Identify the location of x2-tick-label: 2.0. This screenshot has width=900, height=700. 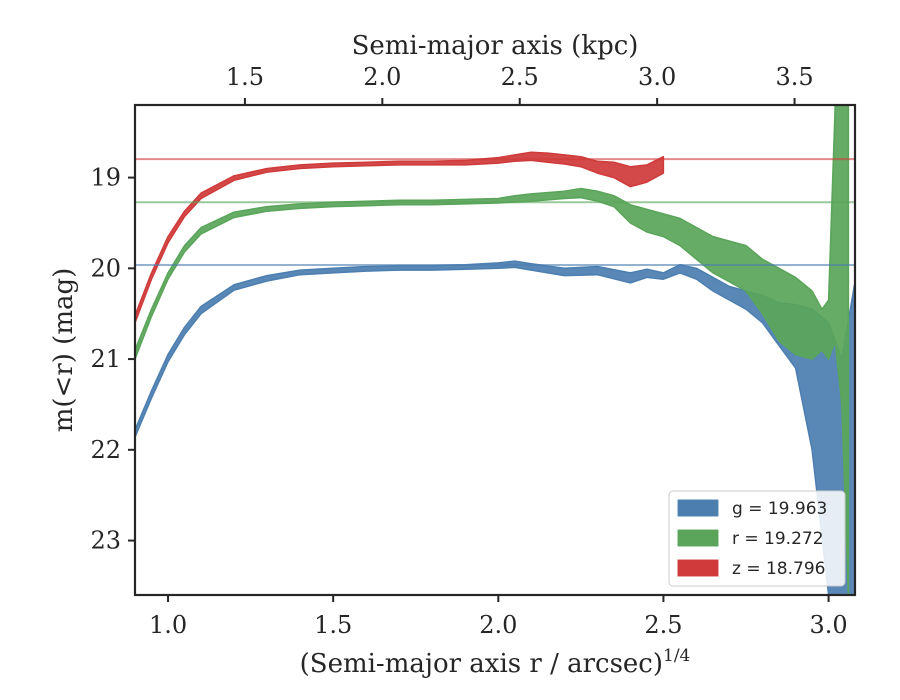
(382, 77).